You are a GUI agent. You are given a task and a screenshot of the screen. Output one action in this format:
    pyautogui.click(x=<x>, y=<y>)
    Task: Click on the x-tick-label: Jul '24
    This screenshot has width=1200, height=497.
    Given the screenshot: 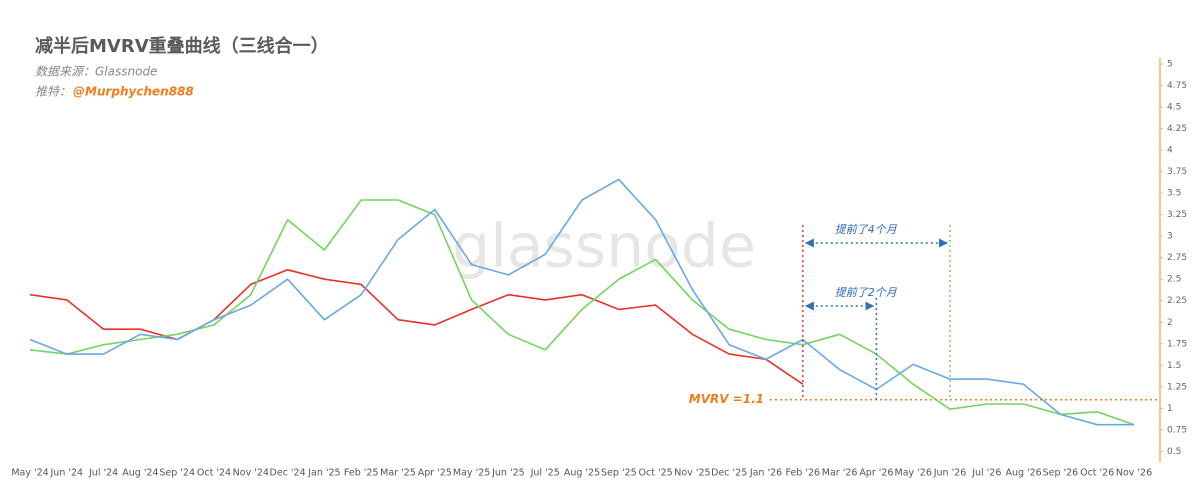 What is the action you would take?
    pyautogui.click(x=103, y=473)
    